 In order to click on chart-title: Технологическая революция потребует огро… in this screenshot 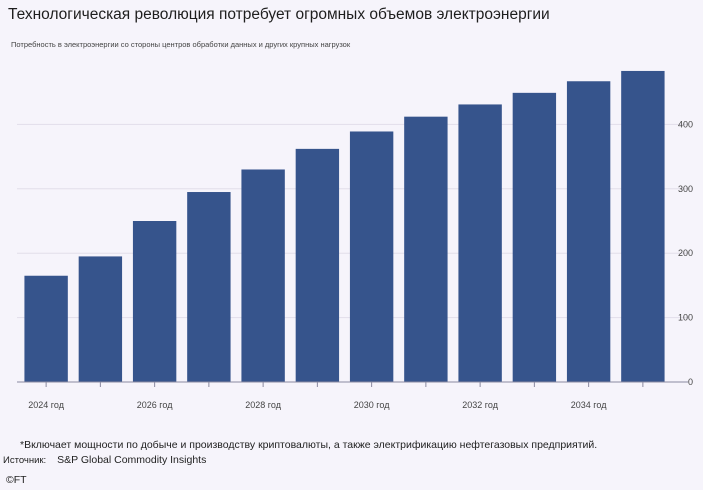, I will do `click(279, 14)`.